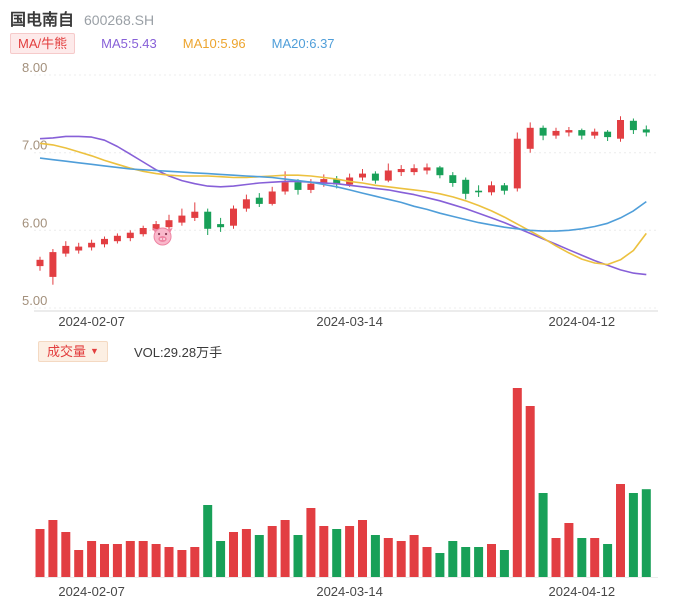 The height and width of the screenshot is (606, 686). I want to click on volume-value: VOL:29.28万手, so click(178, 352).